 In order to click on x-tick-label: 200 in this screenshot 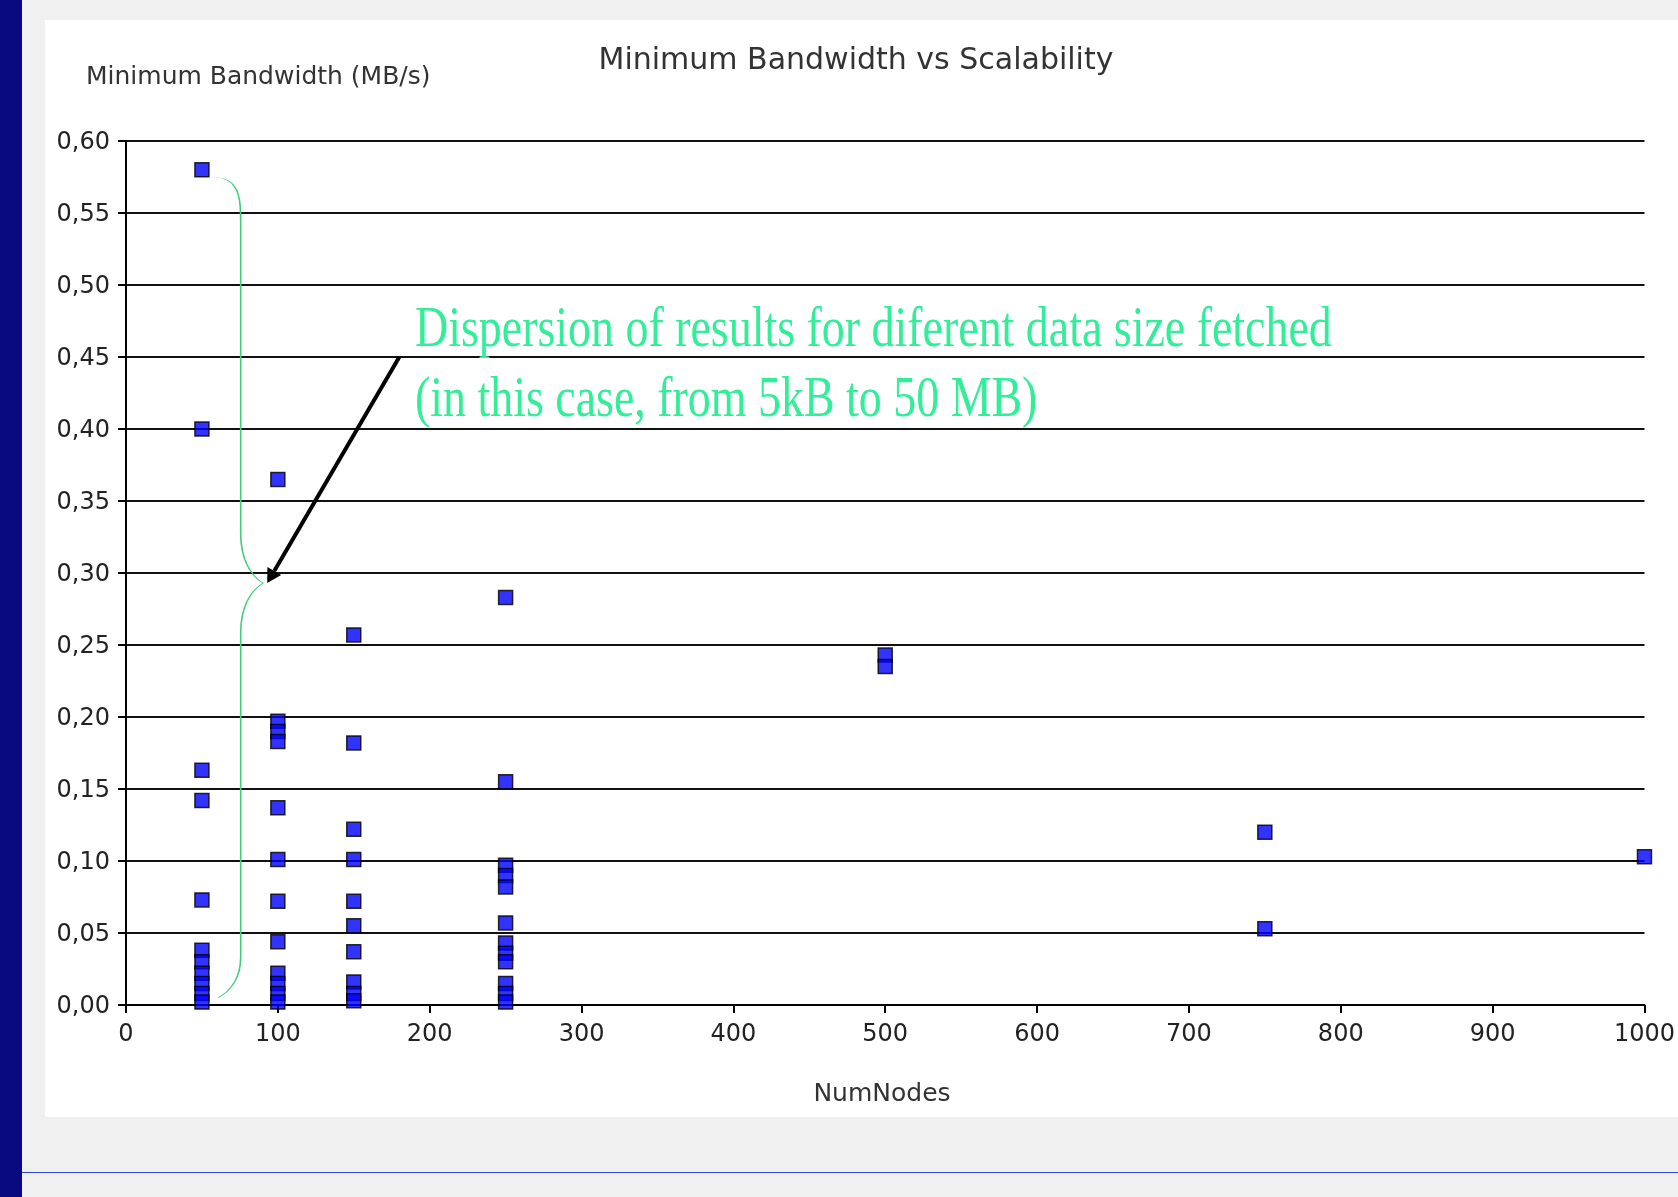, I will do `click(429, 1033)`.